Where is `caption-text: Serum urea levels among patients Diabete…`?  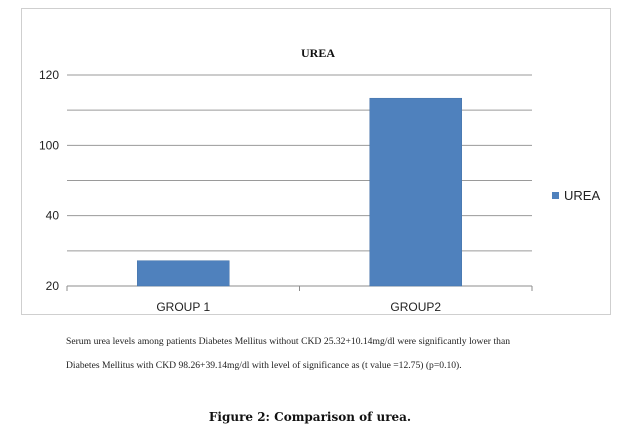 caption-text: Serum urea levels among patients Diabete… is located at coordinates (288, 353).